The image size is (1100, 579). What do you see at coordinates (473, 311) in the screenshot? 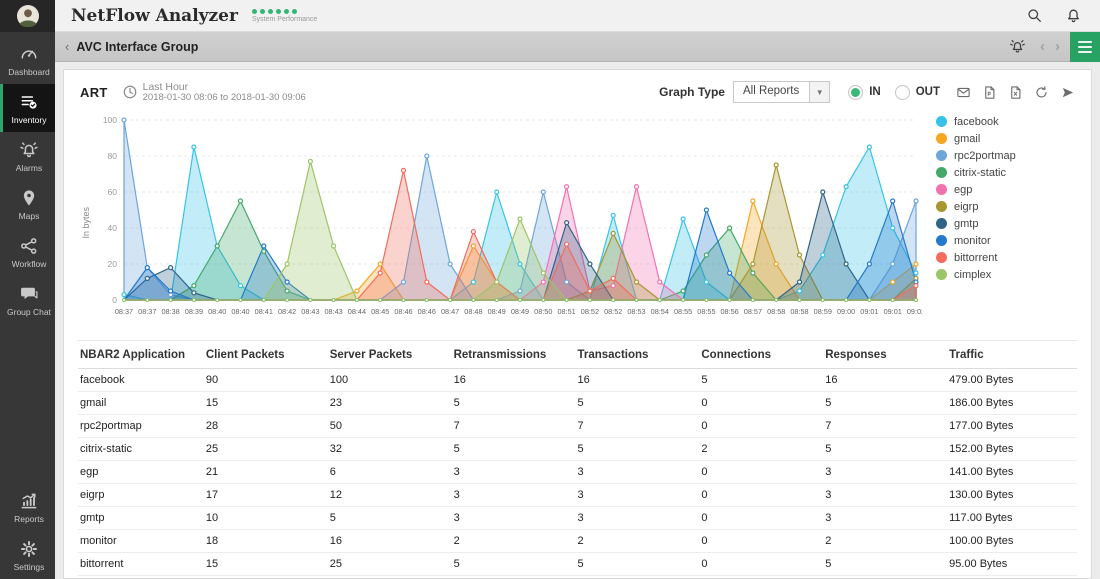
I see `svg-text: 08:48` at bounding box center [473, 311].